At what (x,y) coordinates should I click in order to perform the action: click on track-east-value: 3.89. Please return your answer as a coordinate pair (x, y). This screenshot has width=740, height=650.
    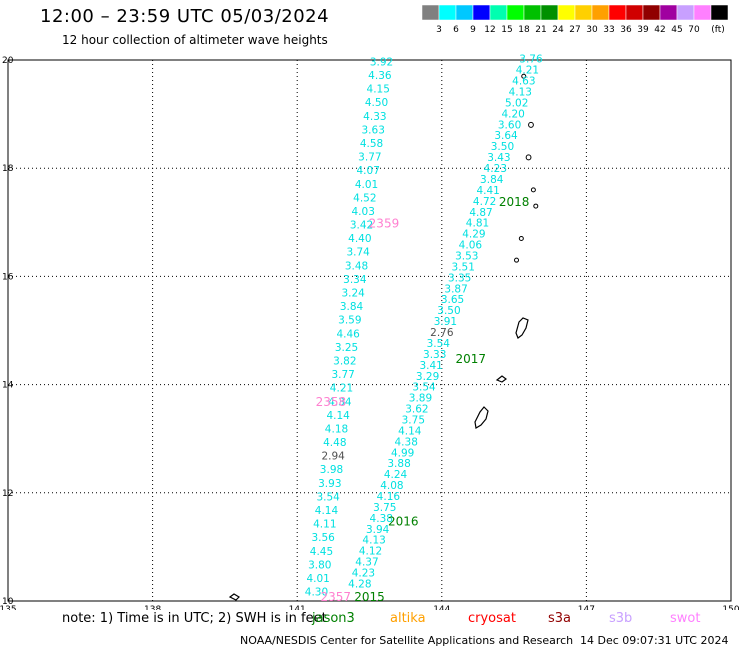
    Looking at the image, I should click on (420, 399).